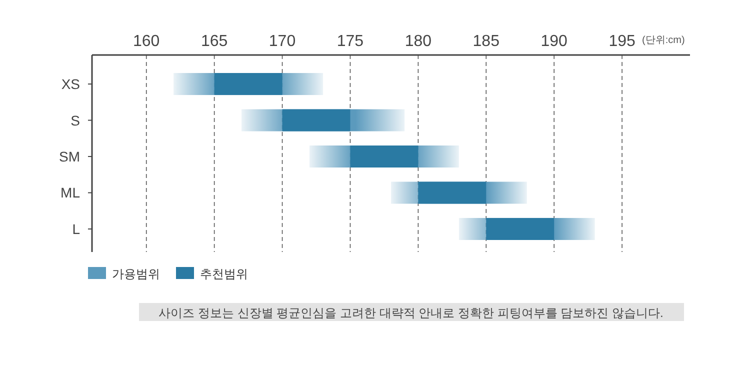 This screenshot has width=746, height=369. Describe the element at coordinates (663, 40) in the screenshot. I see `x-axis-title: (단위:cm)` at that location.